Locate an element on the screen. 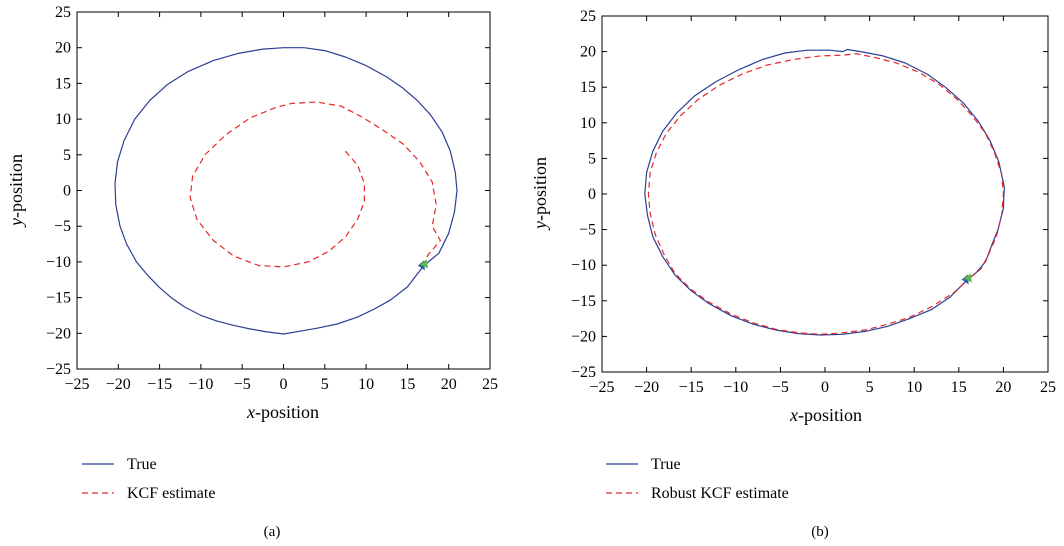 The width and height of the screenshot is (1064, 546). start-marker-green-a is located at coordinates (423, 264).